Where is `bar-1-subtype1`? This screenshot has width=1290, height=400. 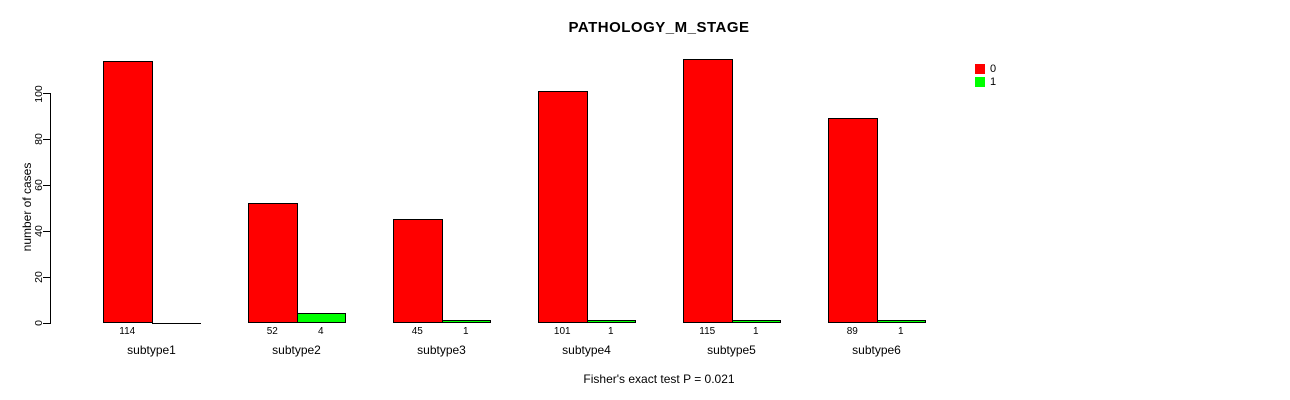 bar-1-subtype1 is located at coordinates (176, 323).